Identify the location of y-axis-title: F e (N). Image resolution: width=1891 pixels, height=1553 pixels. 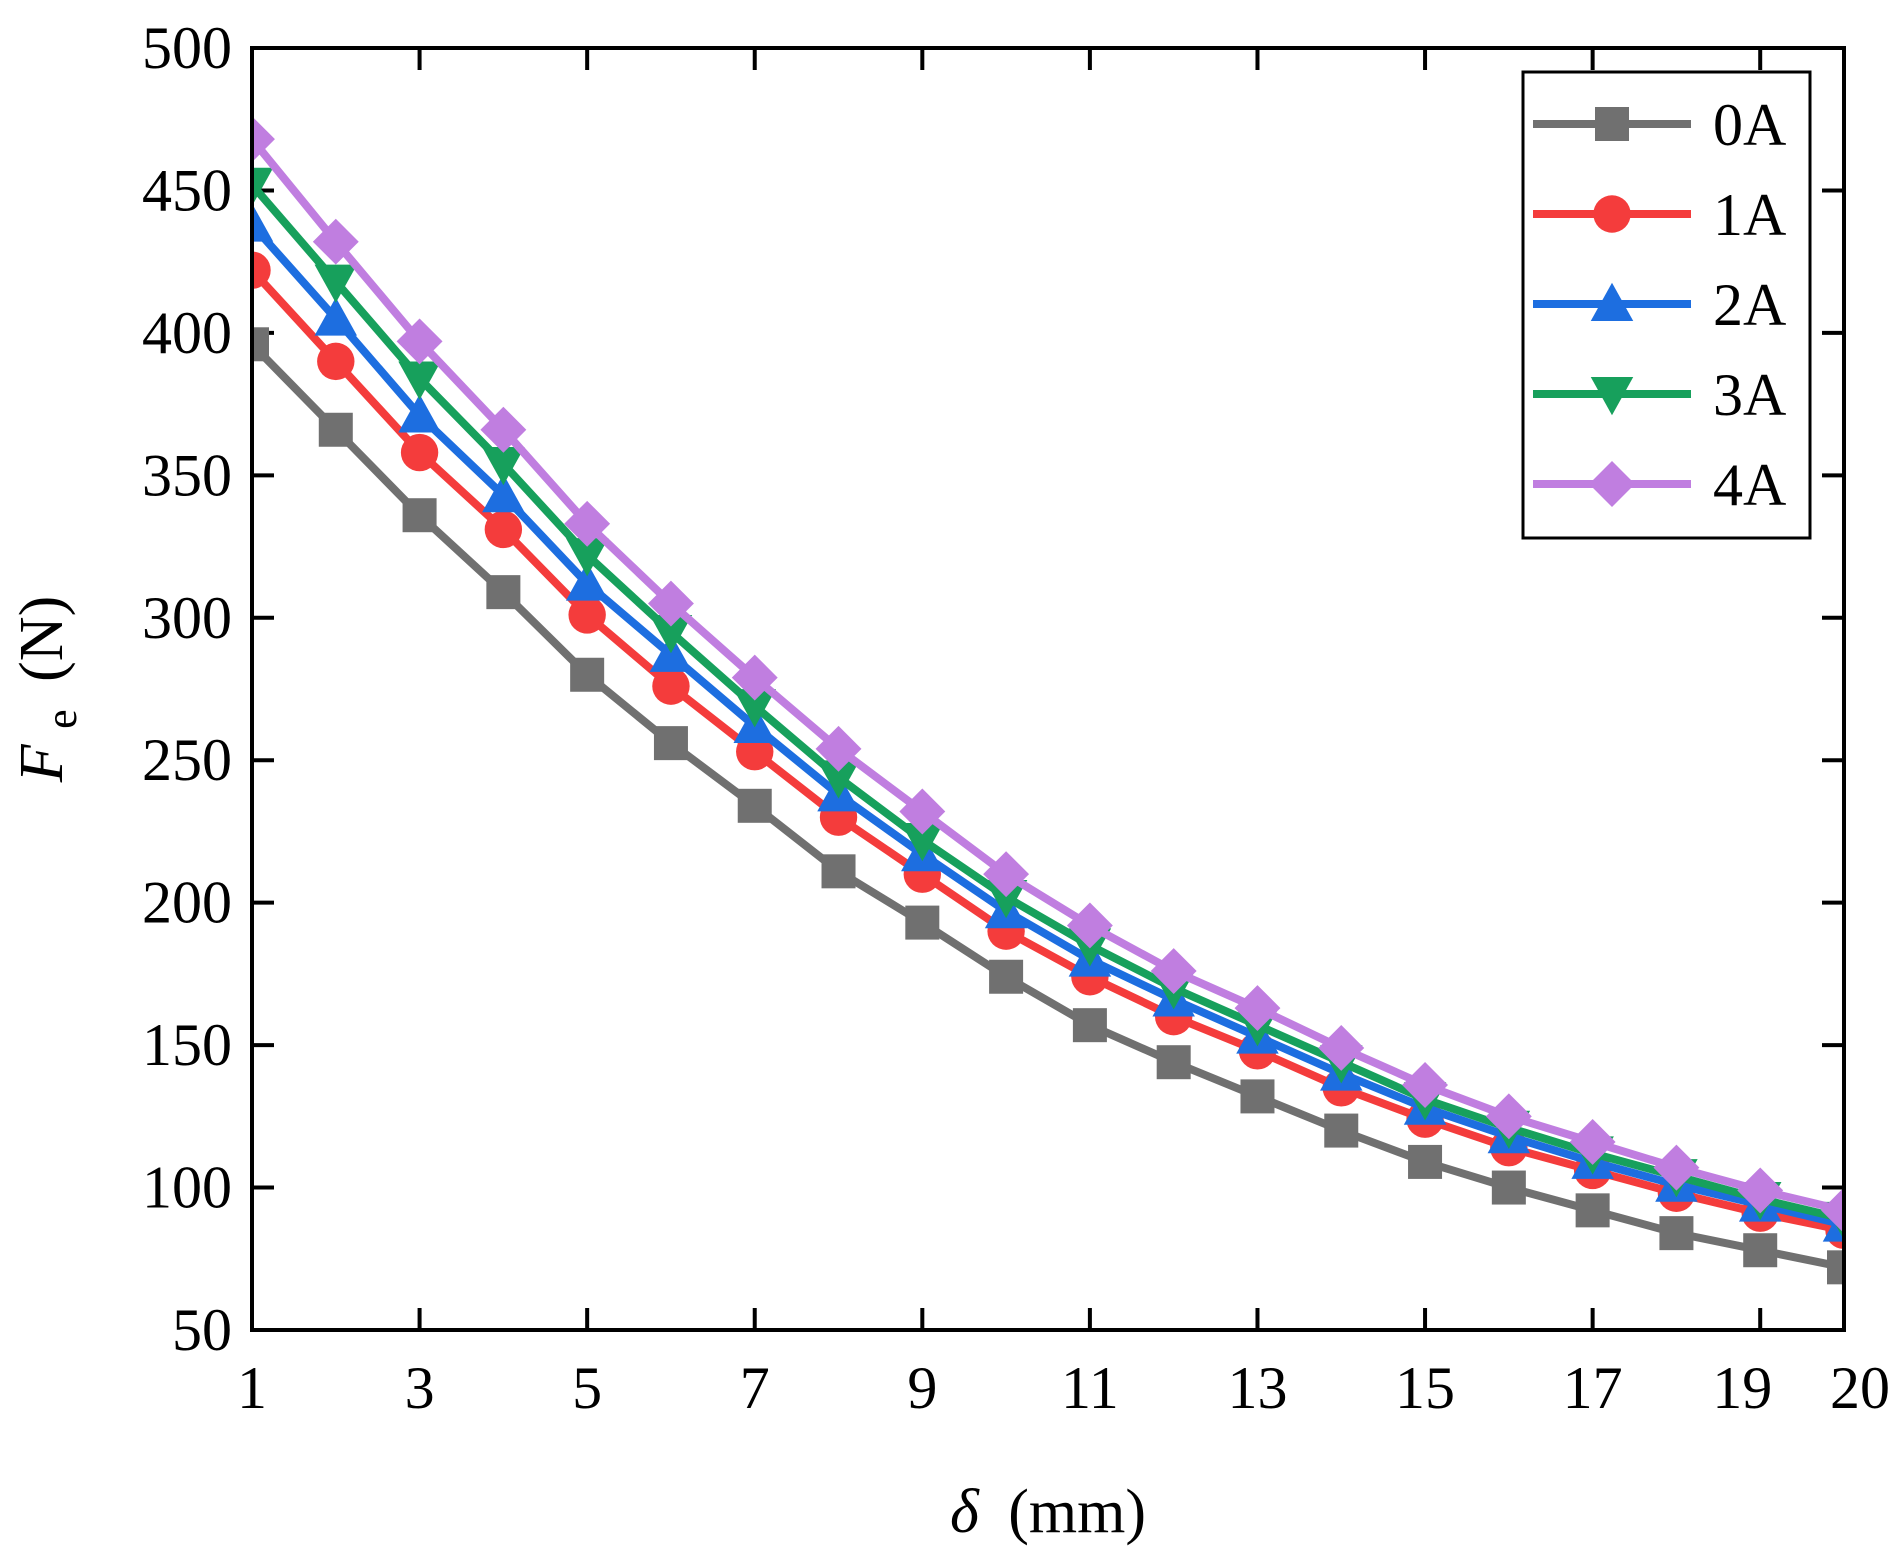
(49, 689).